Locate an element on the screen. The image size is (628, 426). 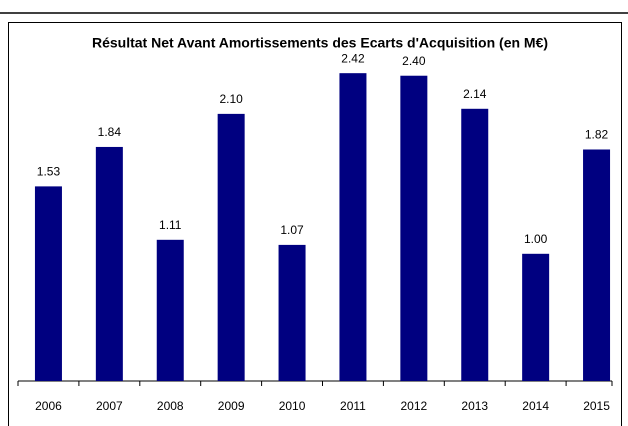
value-label: 2.10 is located at coordinates (231, 99).